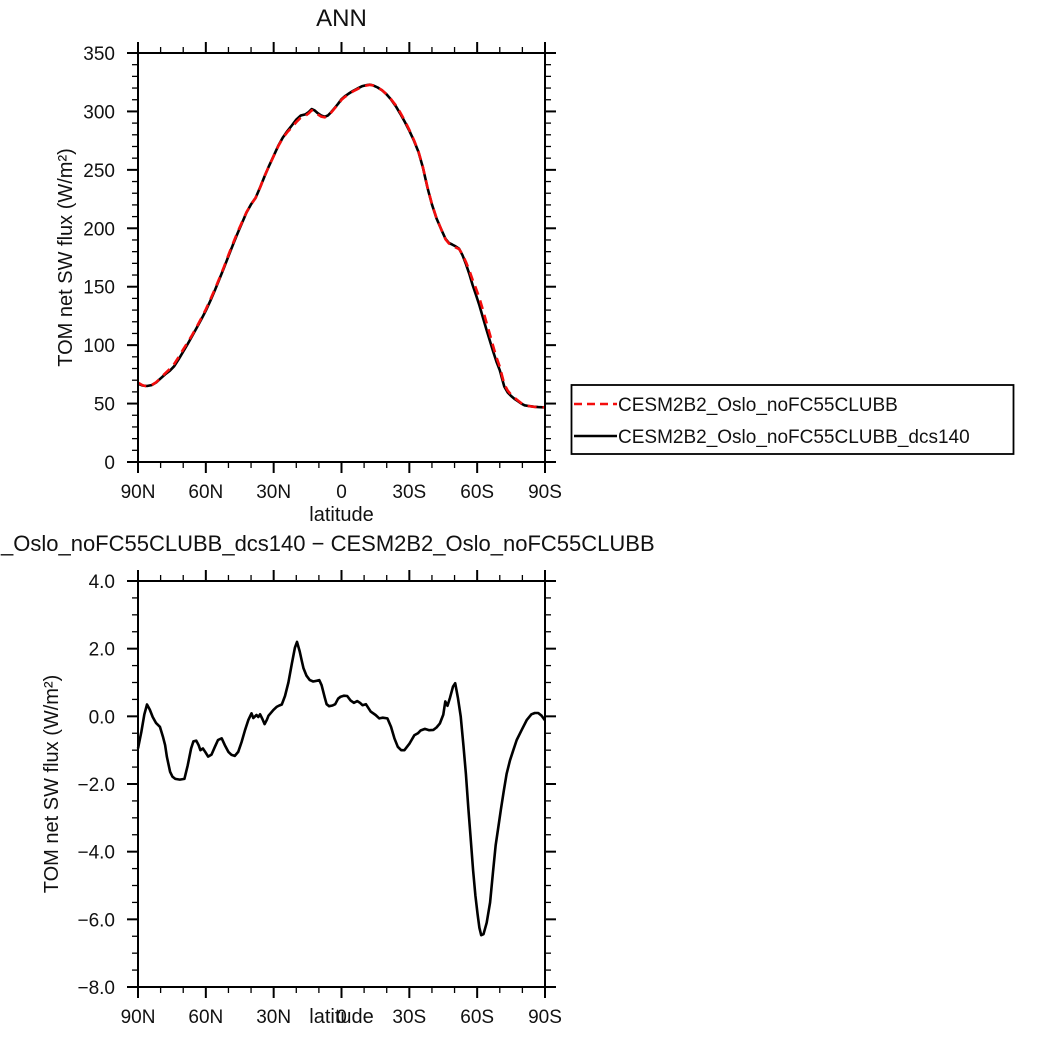 The image size is (1063, 1063). I want to click on y-tick-label: 0, so click(109, 463).